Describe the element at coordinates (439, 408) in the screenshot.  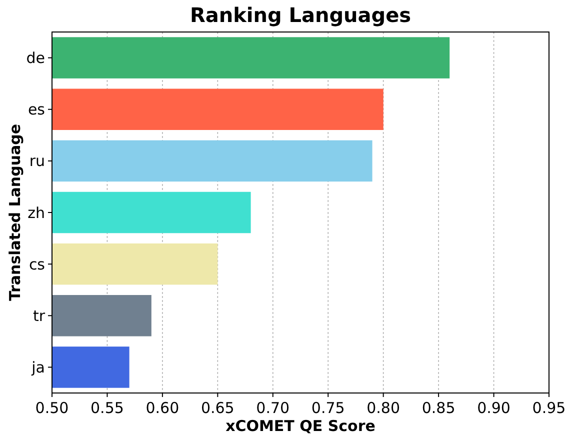
I see `x-tick-label: 0.85` at that location.